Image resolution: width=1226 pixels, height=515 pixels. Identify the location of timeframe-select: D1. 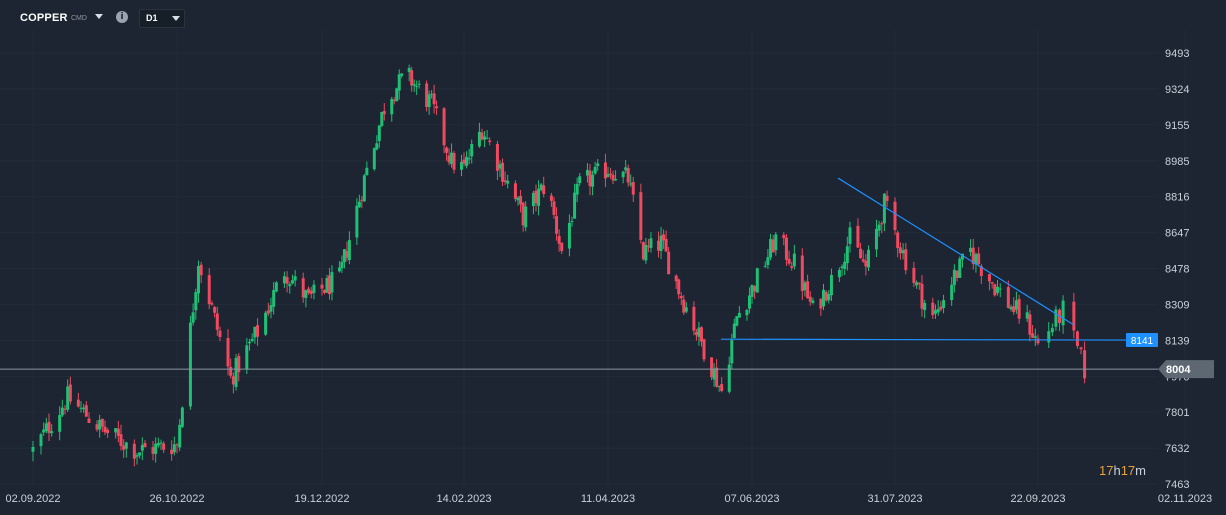
(162, 18).